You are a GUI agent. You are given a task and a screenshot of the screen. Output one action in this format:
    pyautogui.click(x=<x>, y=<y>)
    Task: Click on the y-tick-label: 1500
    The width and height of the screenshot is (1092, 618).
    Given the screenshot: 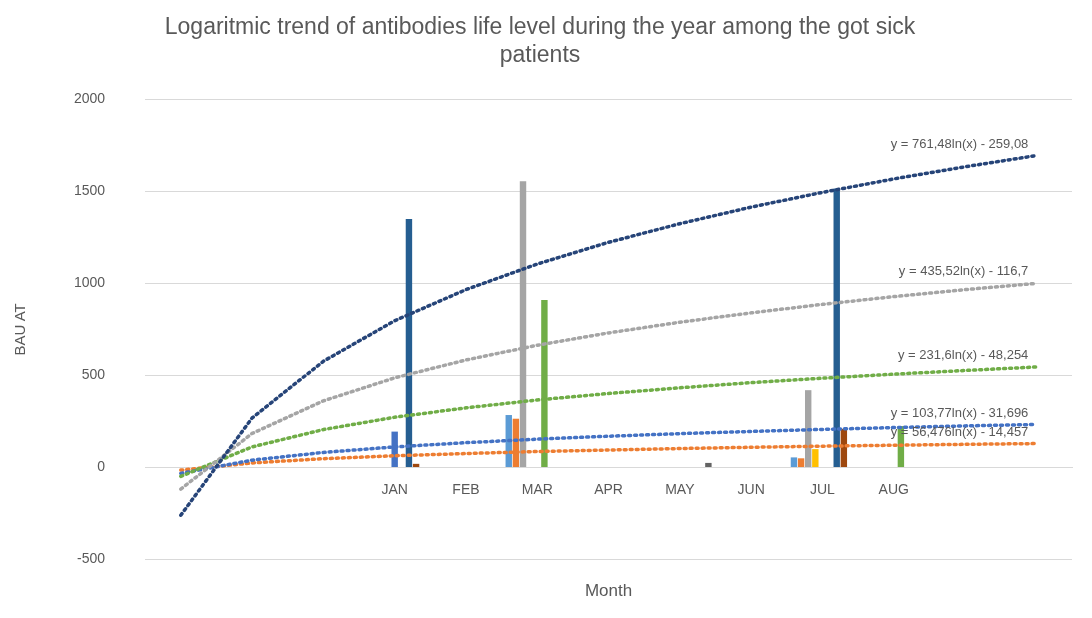 What is the action you would take?
    pyautogui.click(x=89, y=190)
    